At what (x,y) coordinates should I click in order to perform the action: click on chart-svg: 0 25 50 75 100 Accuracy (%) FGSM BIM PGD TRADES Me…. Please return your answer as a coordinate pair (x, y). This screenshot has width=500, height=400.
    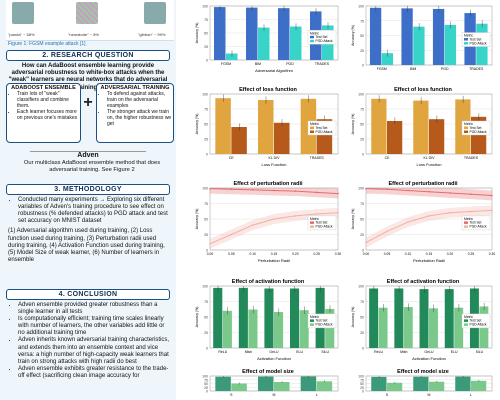
    Looking at the image, I should click on (422, 38).